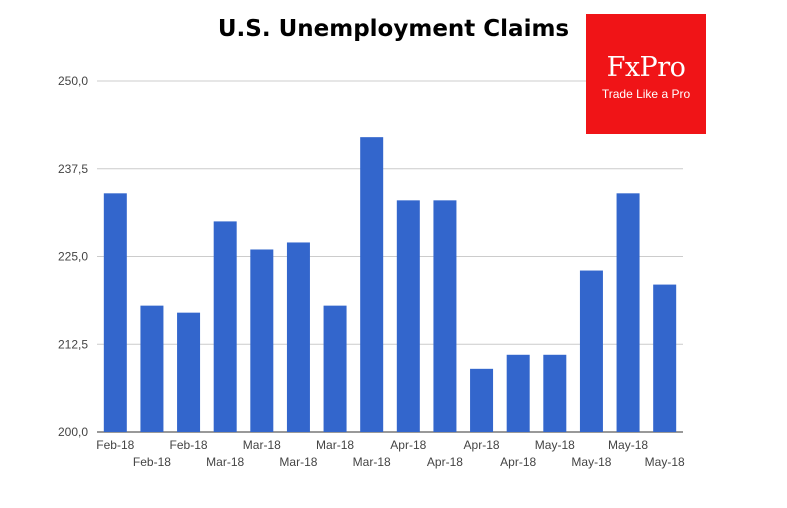 This screenshot has width=787, height=508. Describe the element at coordinates (646, 67) in the screenshot. I see `logo-brand: FxPro` at that location.